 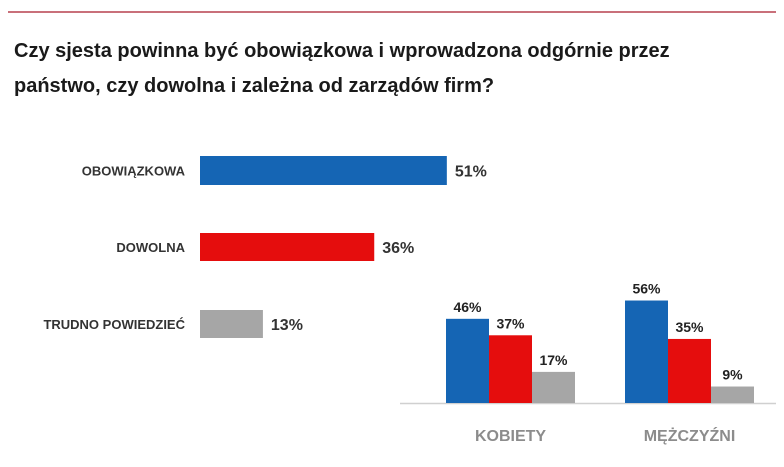 What do you see at coordinates (553, 360) in the screenshot?
I see `data-label: 17%` at bounding box center [553, 360].